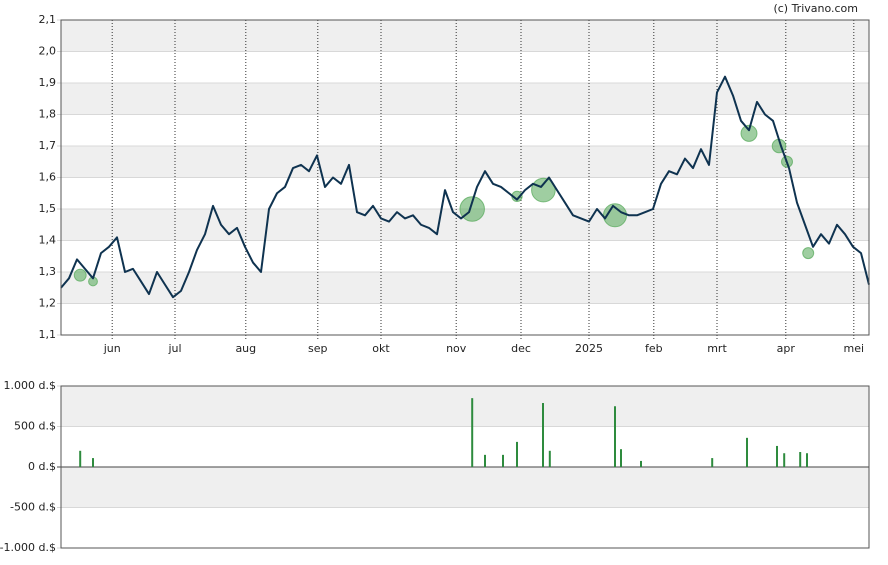 The height and width of the screenshot is (565, 888). I want to click on y-tick-label: 1,1, so click(48, 334).